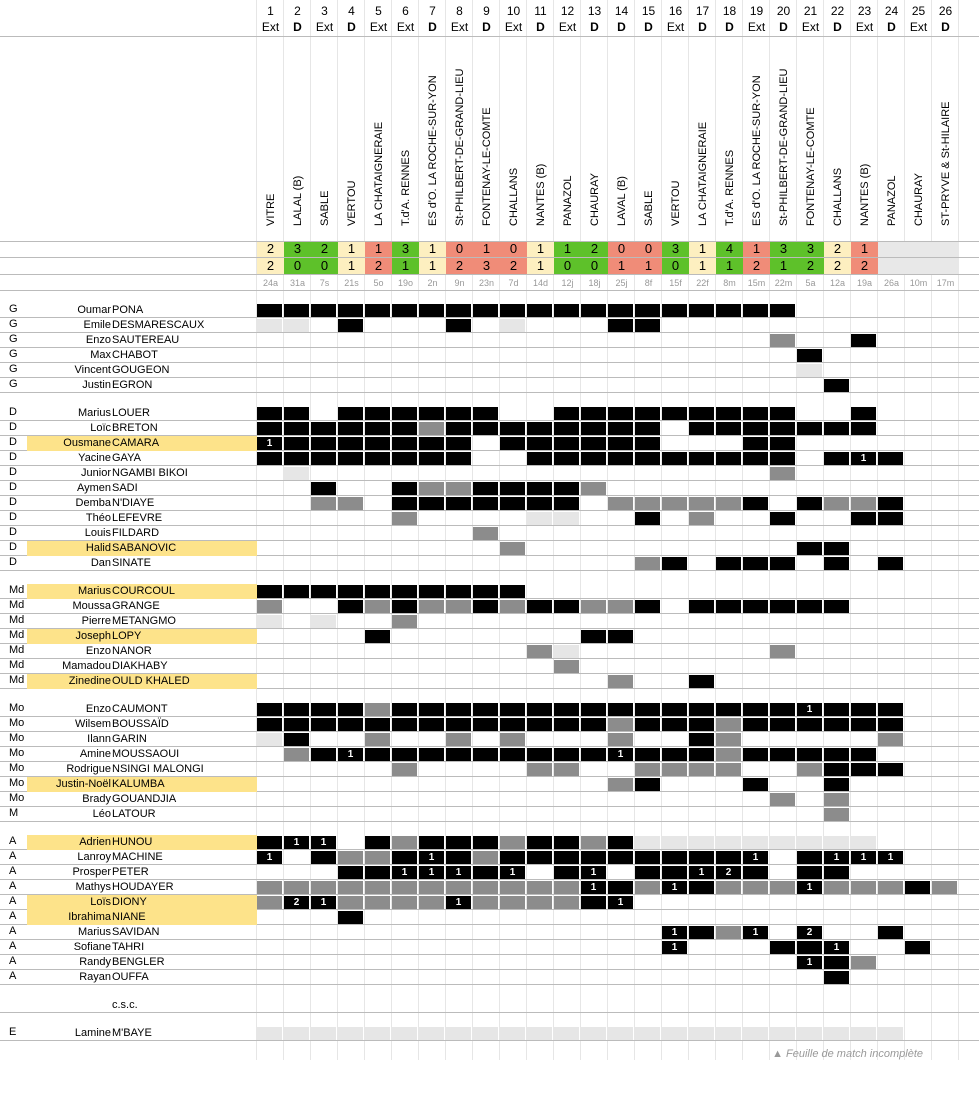 The image size is (979, 1104). I want to click on score-team: 4, so click(729, 249).